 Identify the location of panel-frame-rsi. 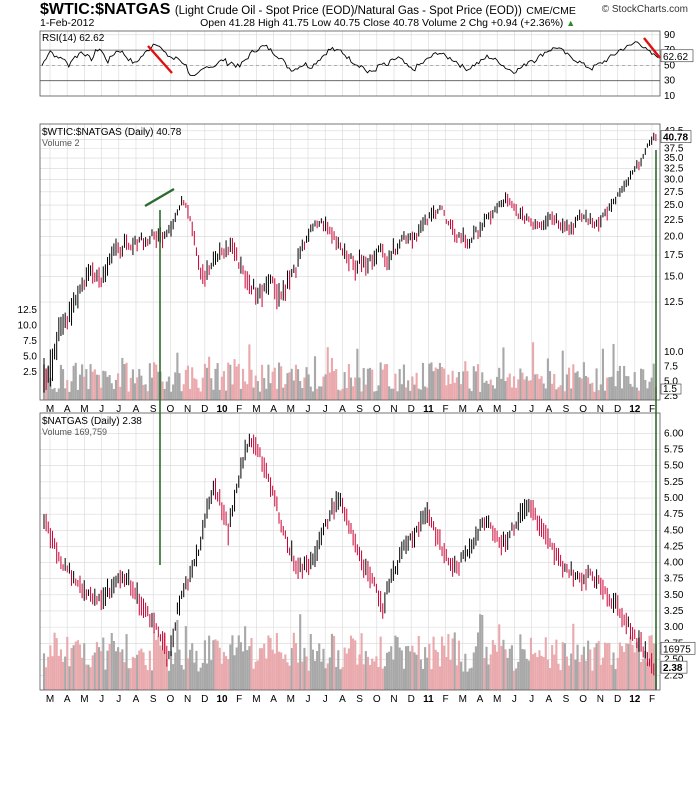
(350, 63).